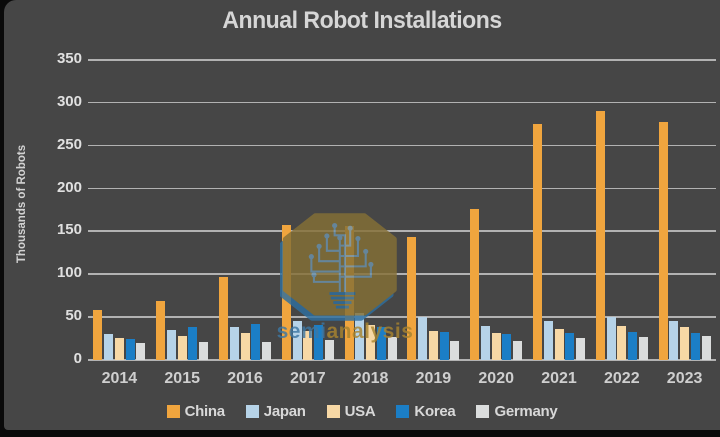 This screenshot has width=720, height=437. What do you see at coordinates (600, 235) in the screenshot?
I see `bar-china-2022` at bounding box center [600, 235].